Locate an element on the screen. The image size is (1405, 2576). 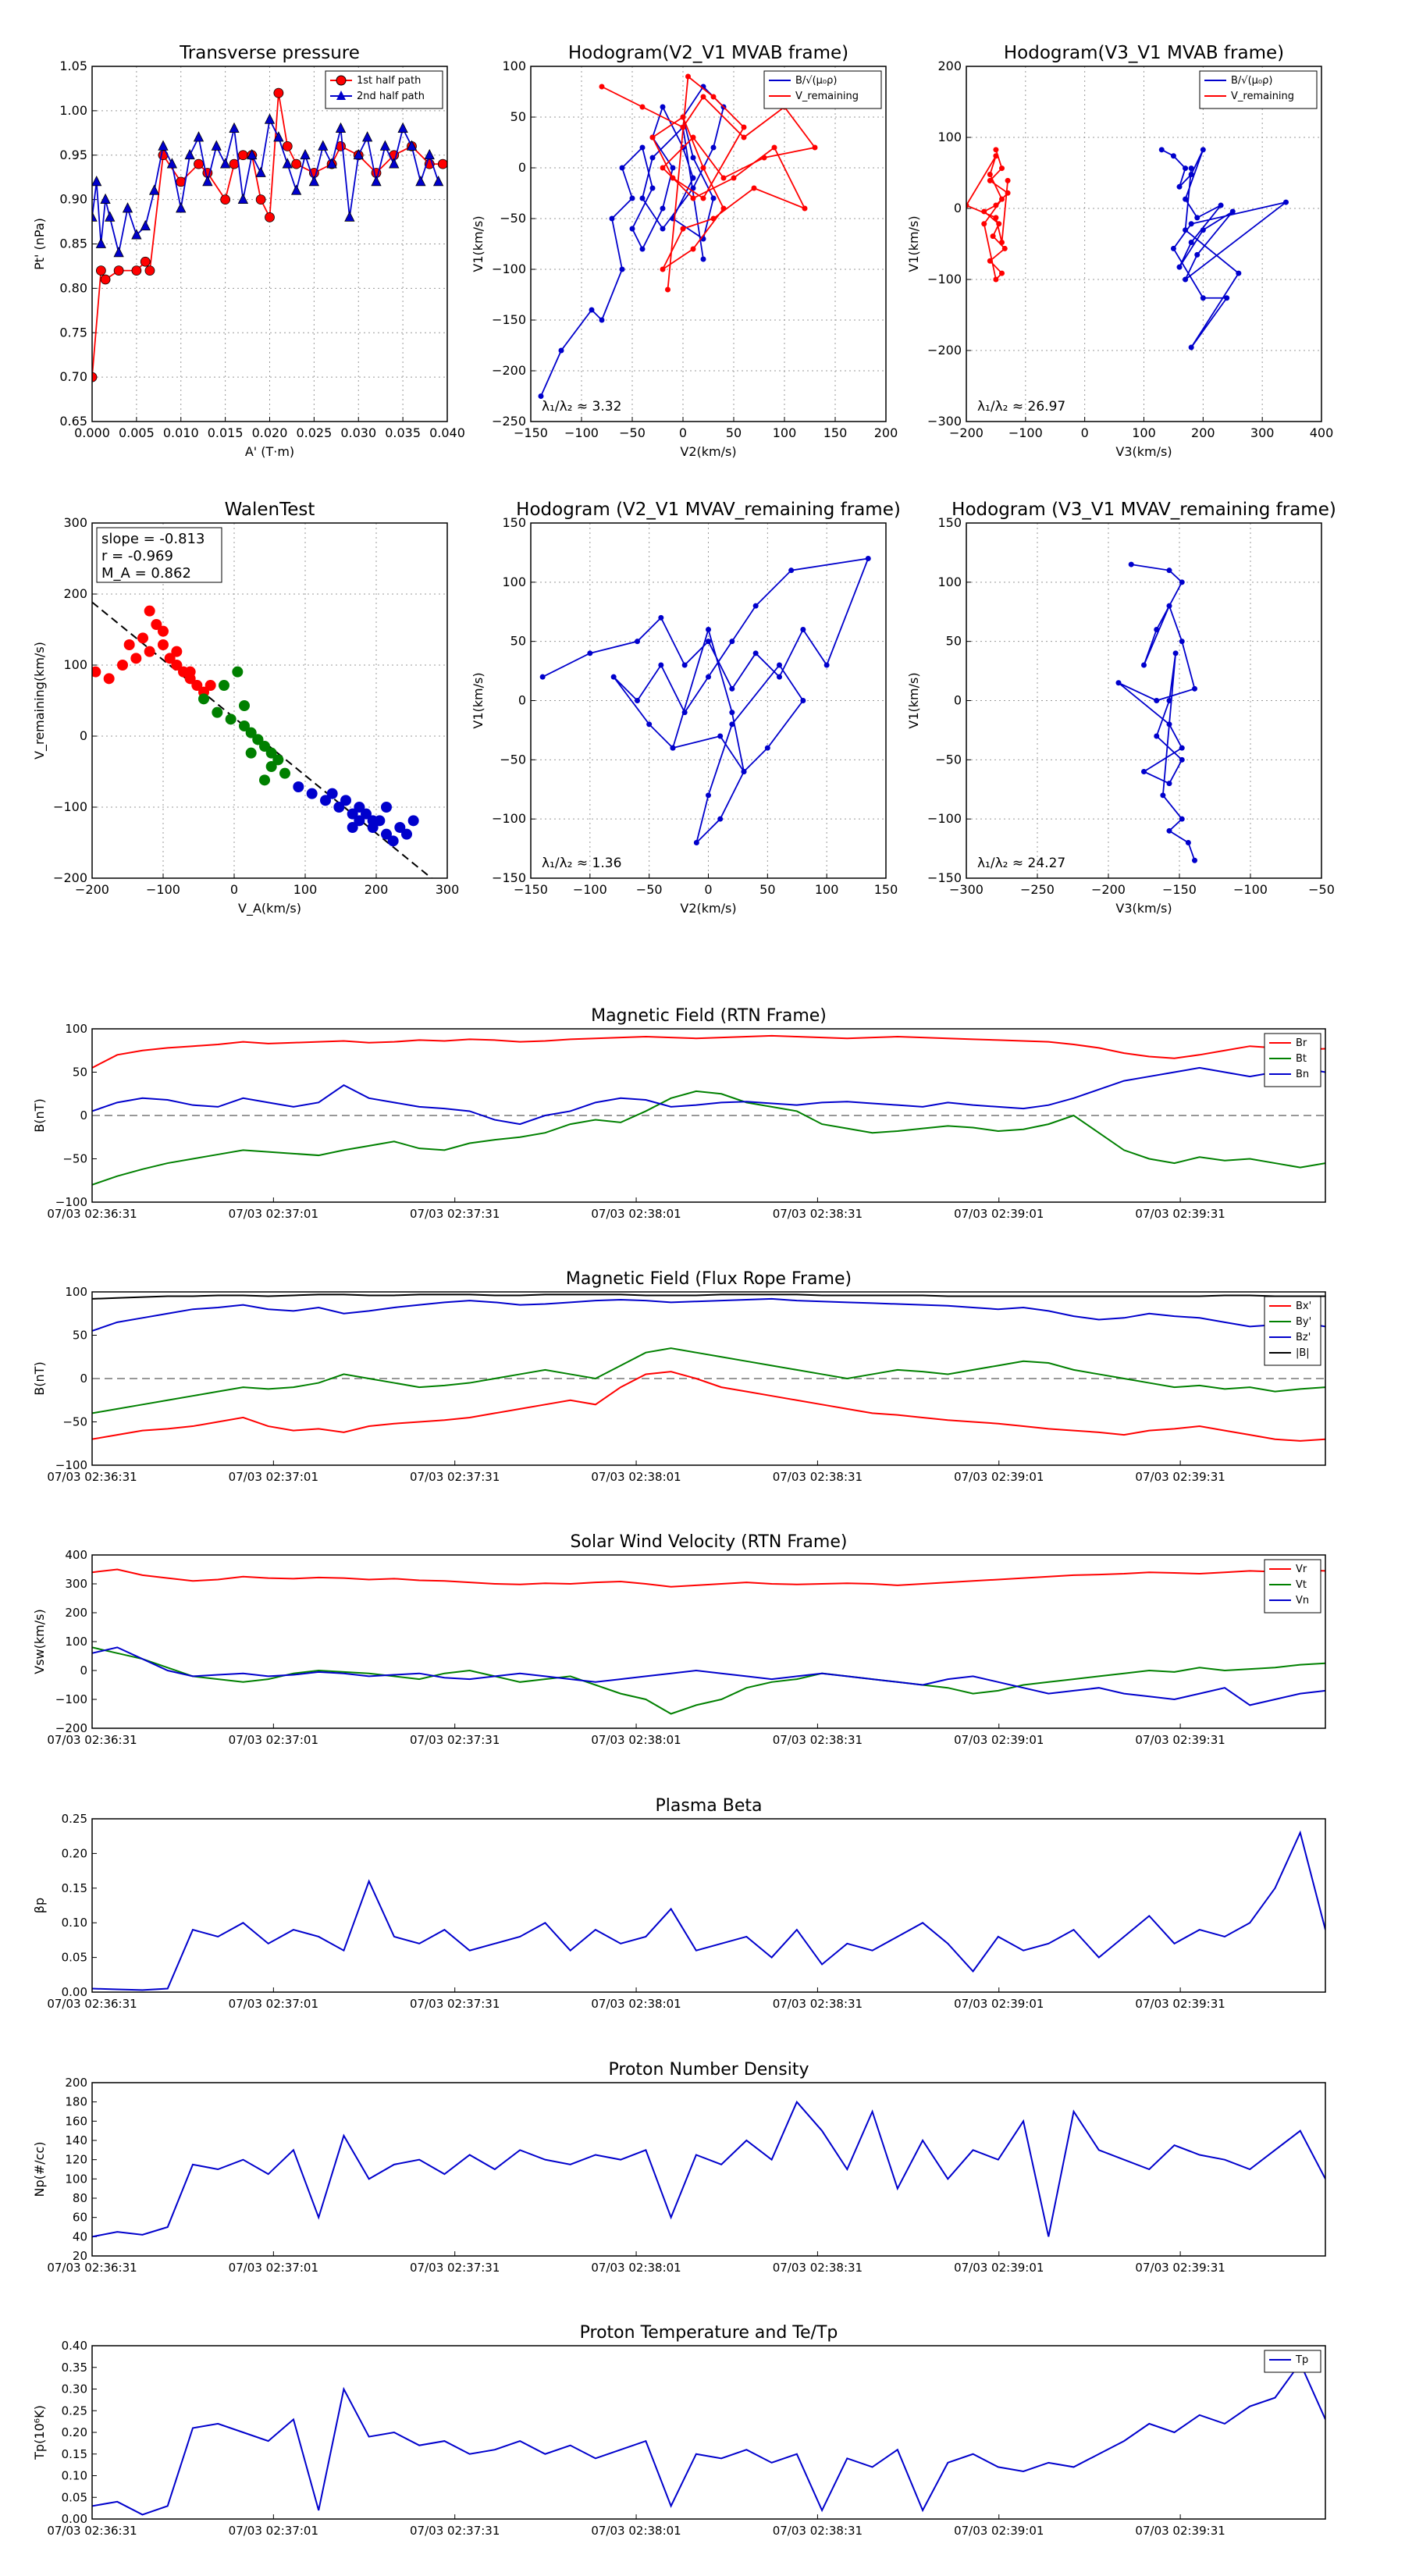
tick-label-x: 100 is located at coordinates (827, 889).